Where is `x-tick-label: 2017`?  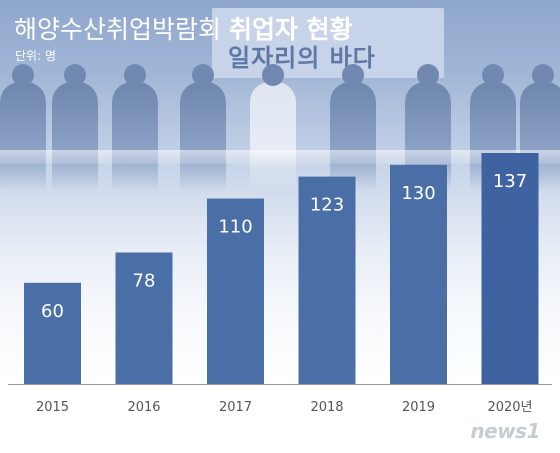
x-tick-label: 2017 is located at coordinates (235, 407).